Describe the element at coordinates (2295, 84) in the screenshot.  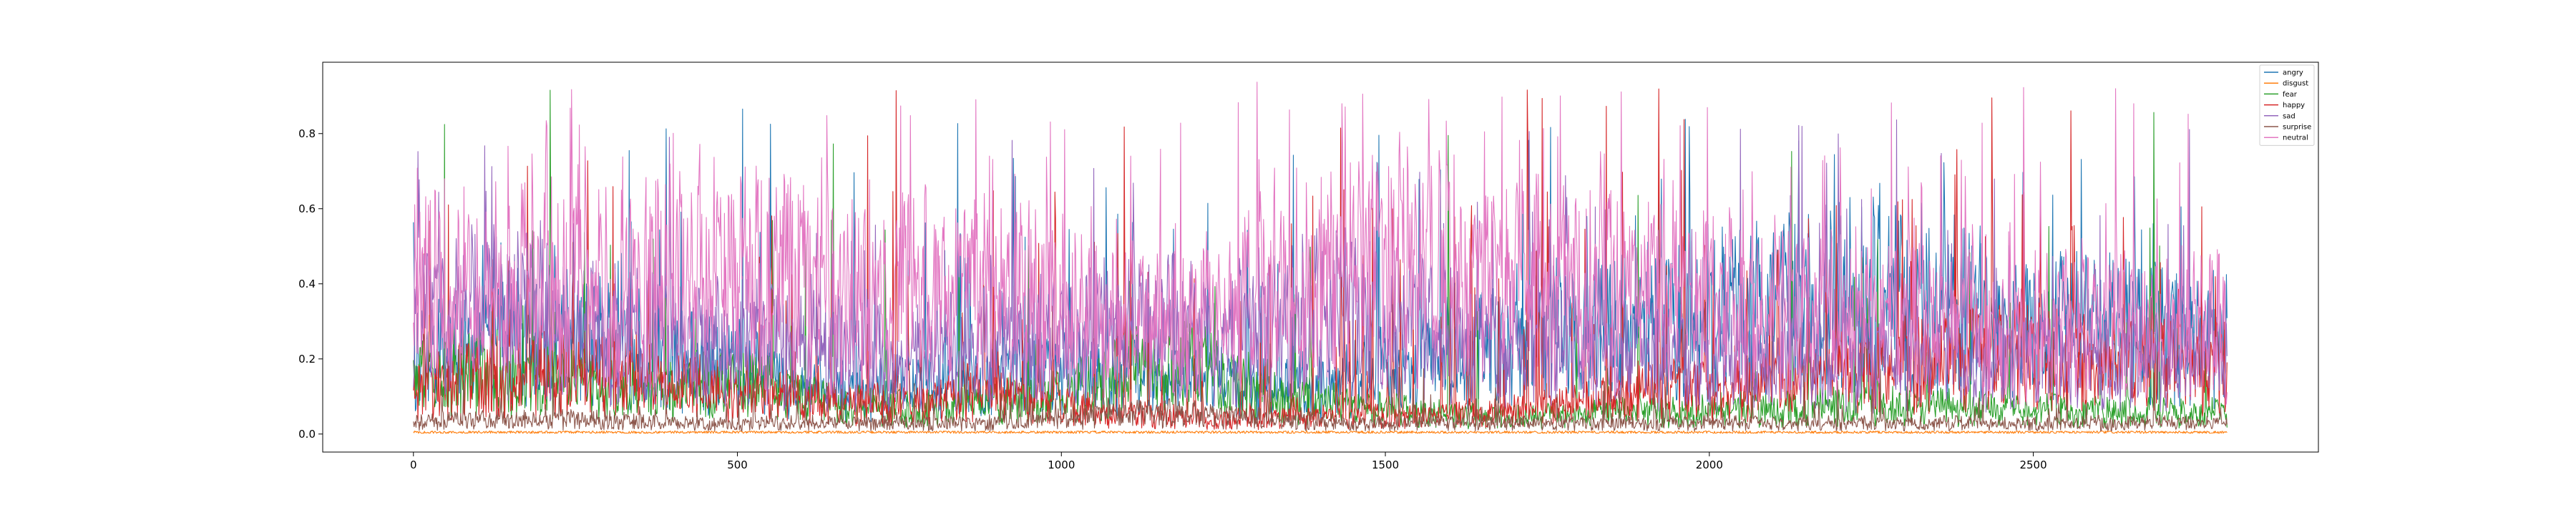
I see `legend-label-disgust: disgust` at that location.